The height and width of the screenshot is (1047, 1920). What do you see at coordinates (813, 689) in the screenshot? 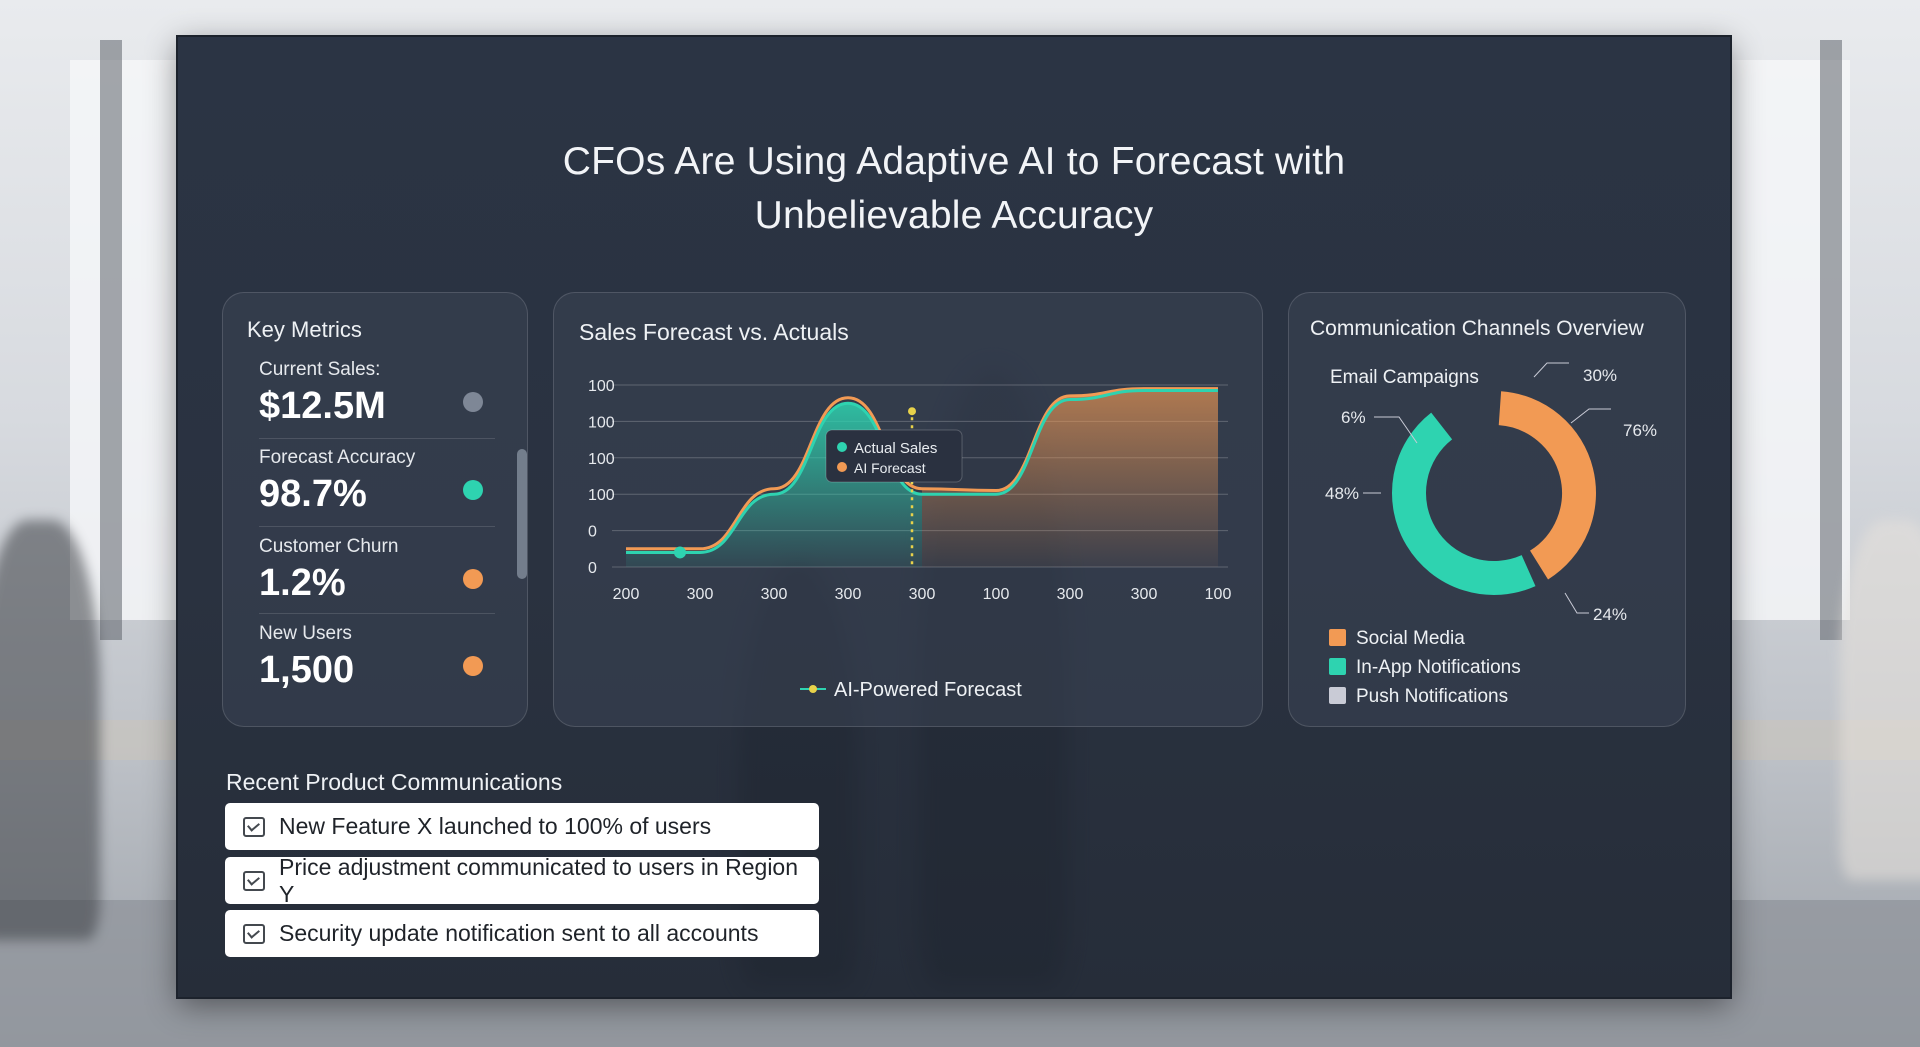
I see `bottom-legend-marker` at bounding box center [813, 689].